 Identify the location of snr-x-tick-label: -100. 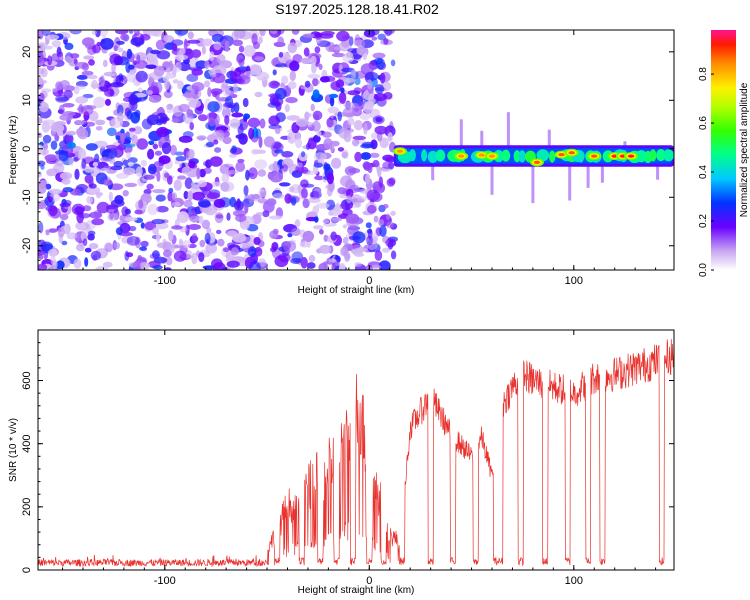
(165, 581).